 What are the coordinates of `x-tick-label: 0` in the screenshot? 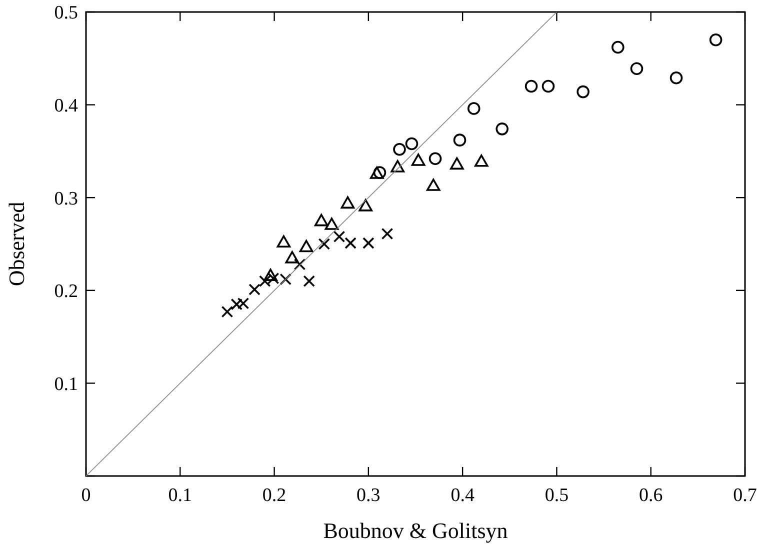 It's located at (86, 495).